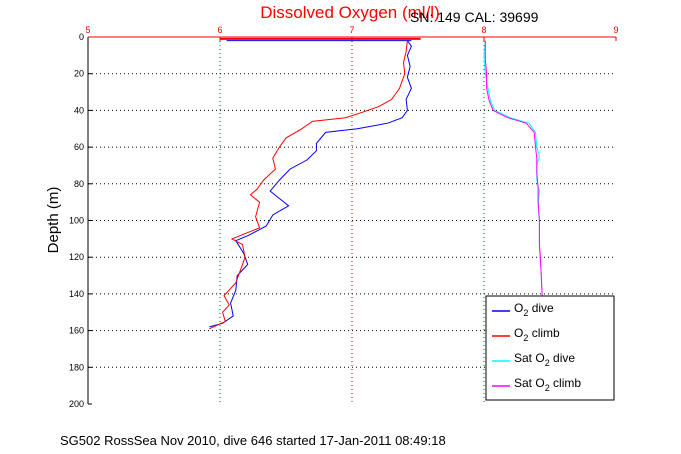 The width and height of the screenshot is (681, 454). I want to click on y-tick-label: 160, so click(76, 331).